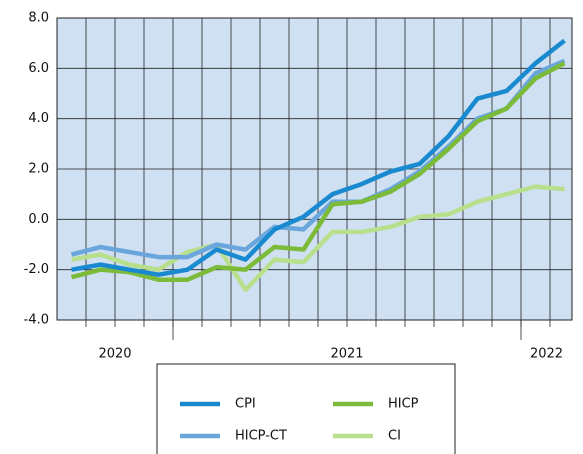 This screenshot has height=454, width=583. Describe the element at coordinates (394, 436) in the screenshot. I see `legend-label: CI` at that location.